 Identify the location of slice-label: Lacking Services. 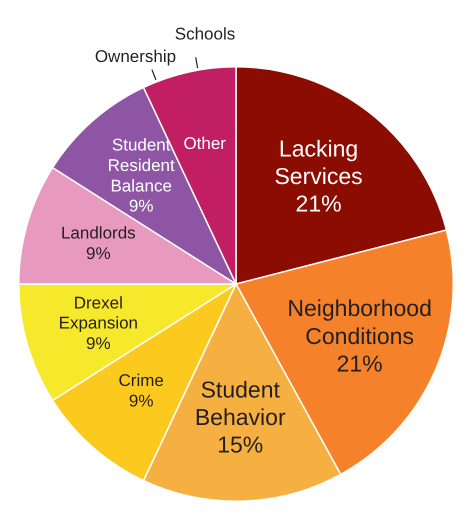
(318, 162).